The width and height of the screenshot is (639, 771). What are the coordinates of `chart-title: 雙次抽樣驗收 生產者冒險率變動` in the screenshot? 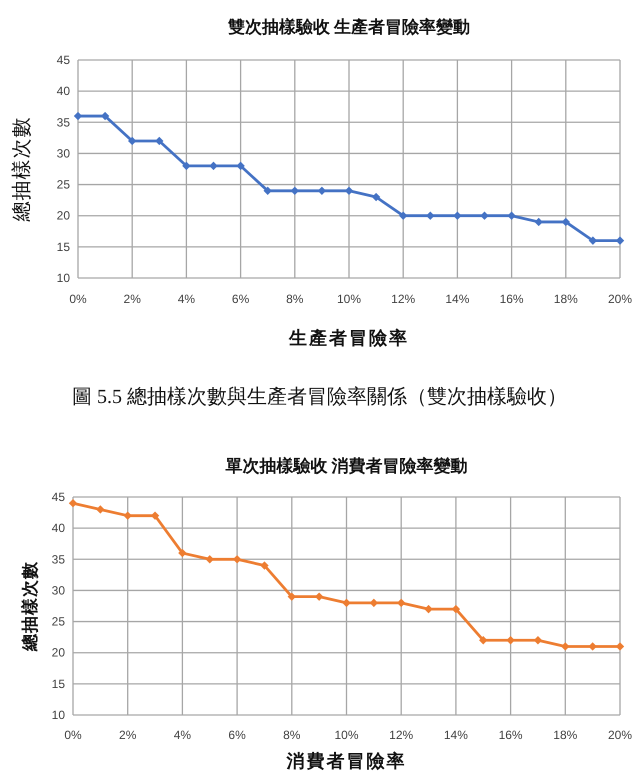 It's located at (348, 27).